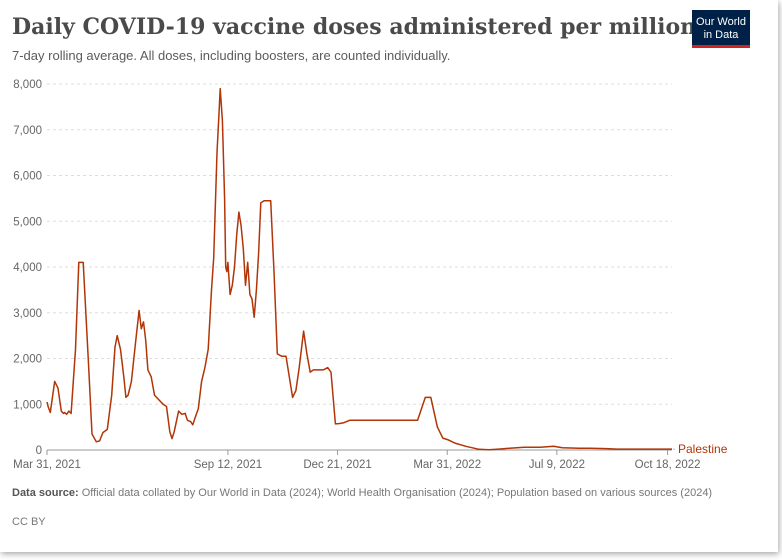  I want to click on logo-line-2: in Data, so click(721, 35).